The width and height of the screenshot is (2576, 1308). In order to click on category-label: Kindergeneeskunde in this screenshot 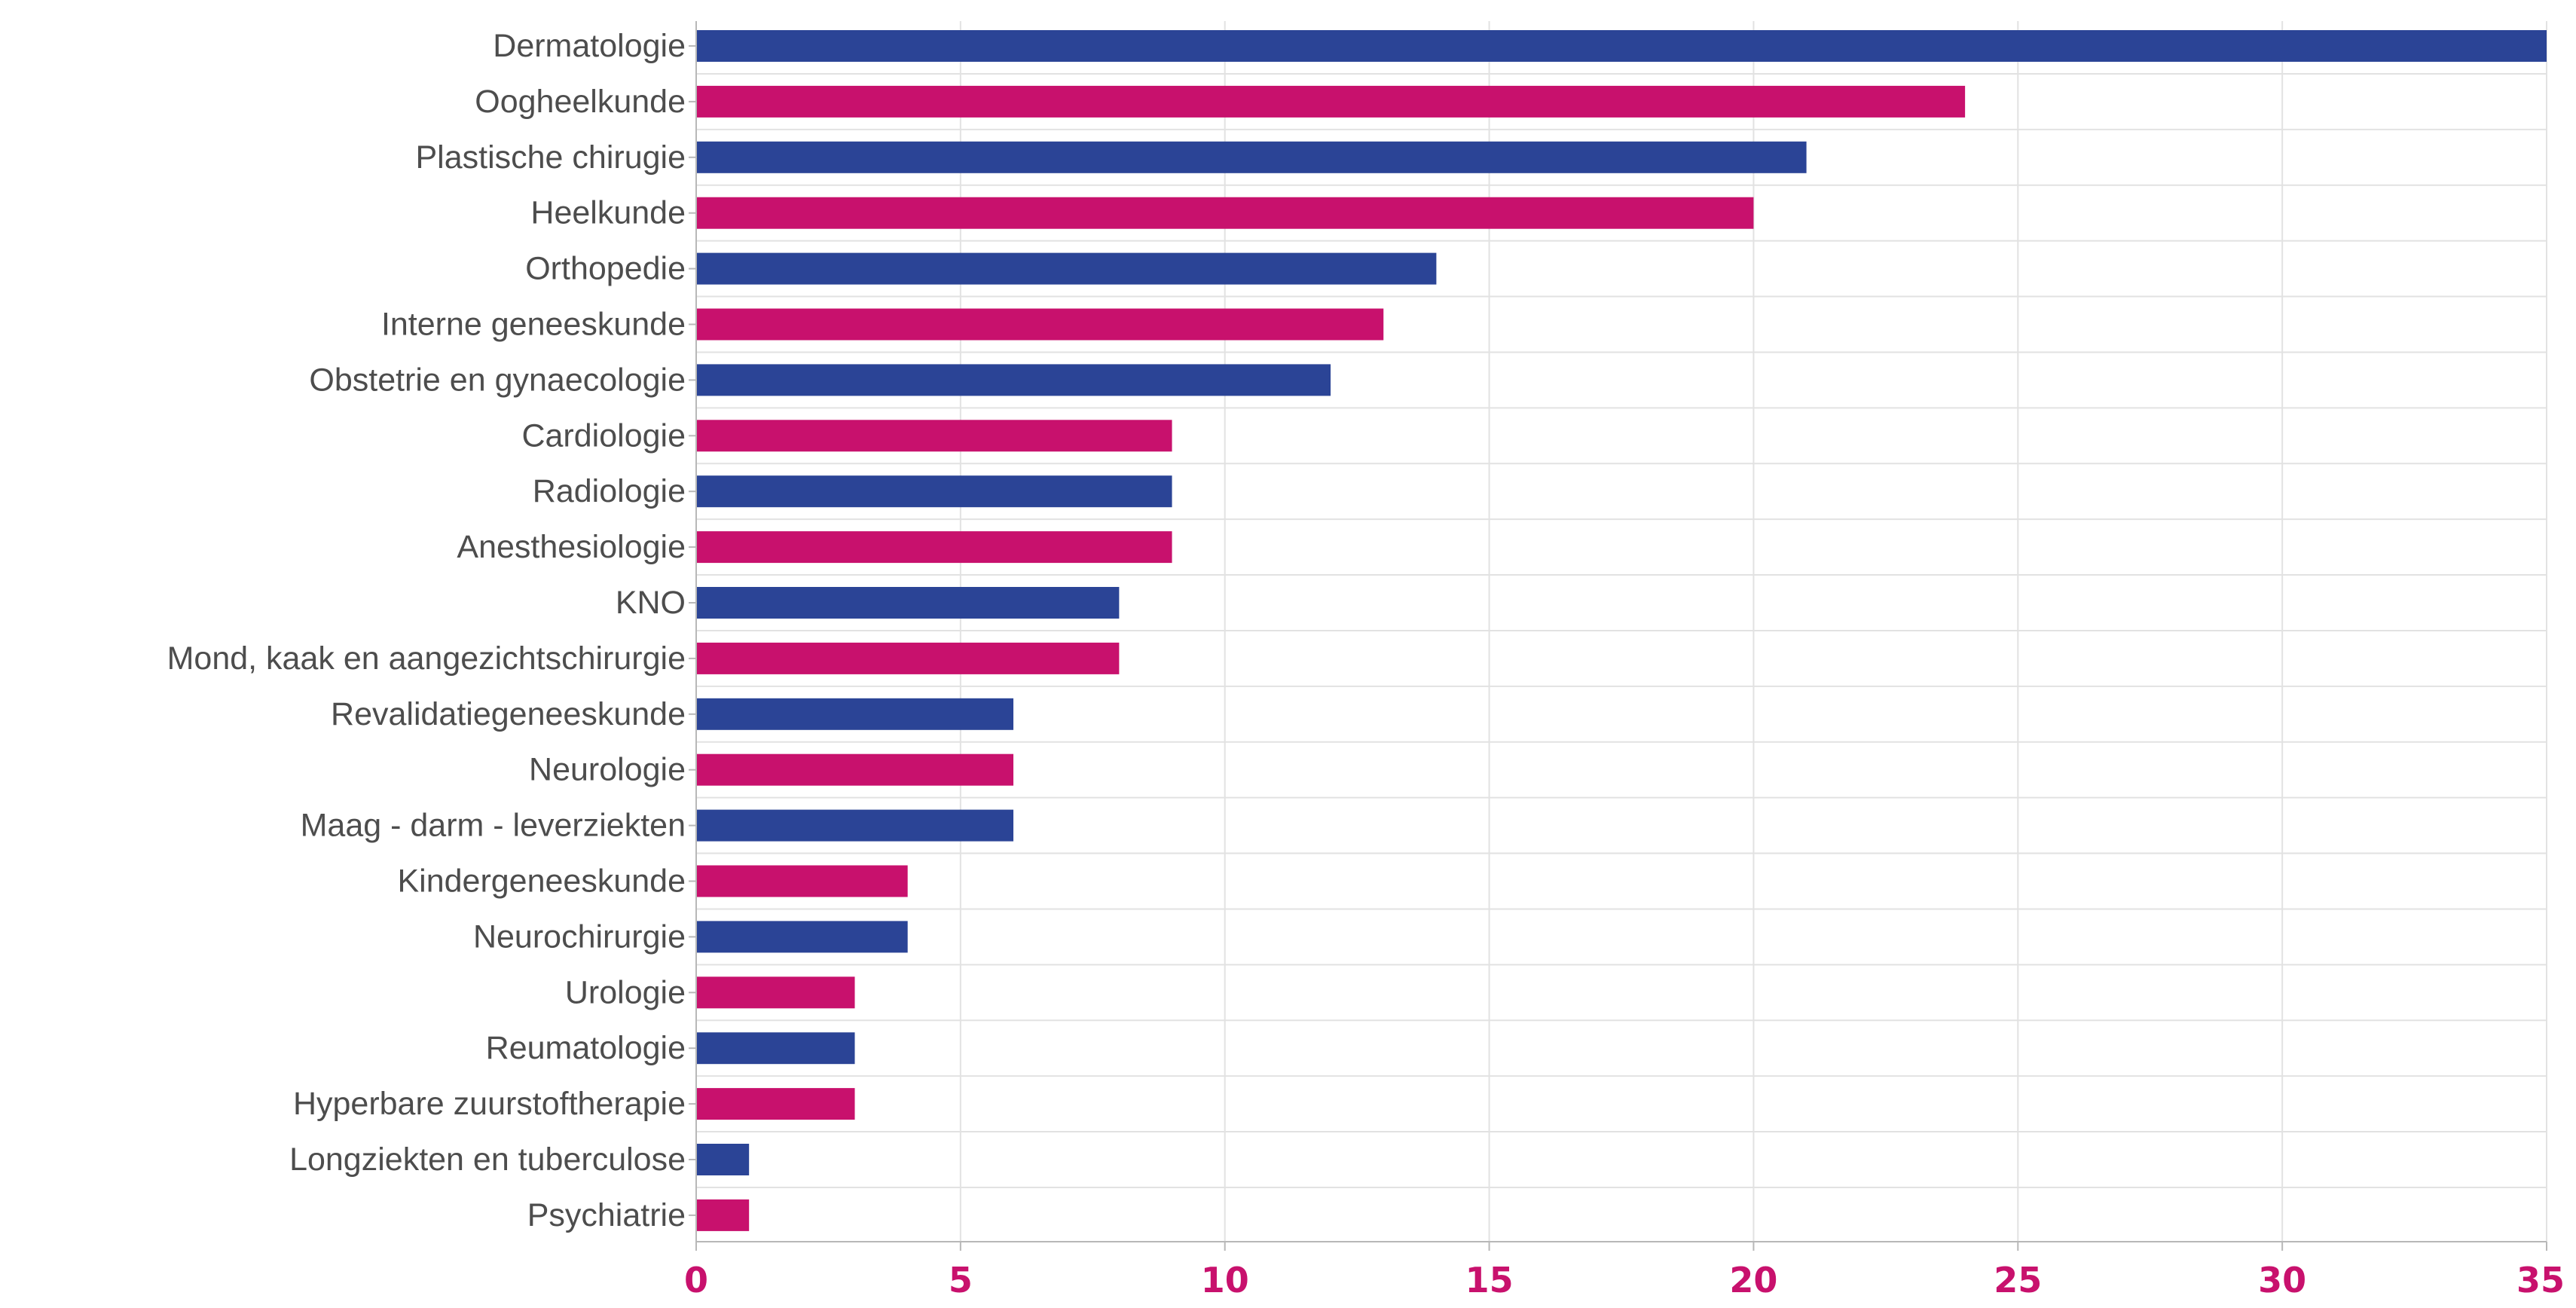, I will do `click(541, 882)`.